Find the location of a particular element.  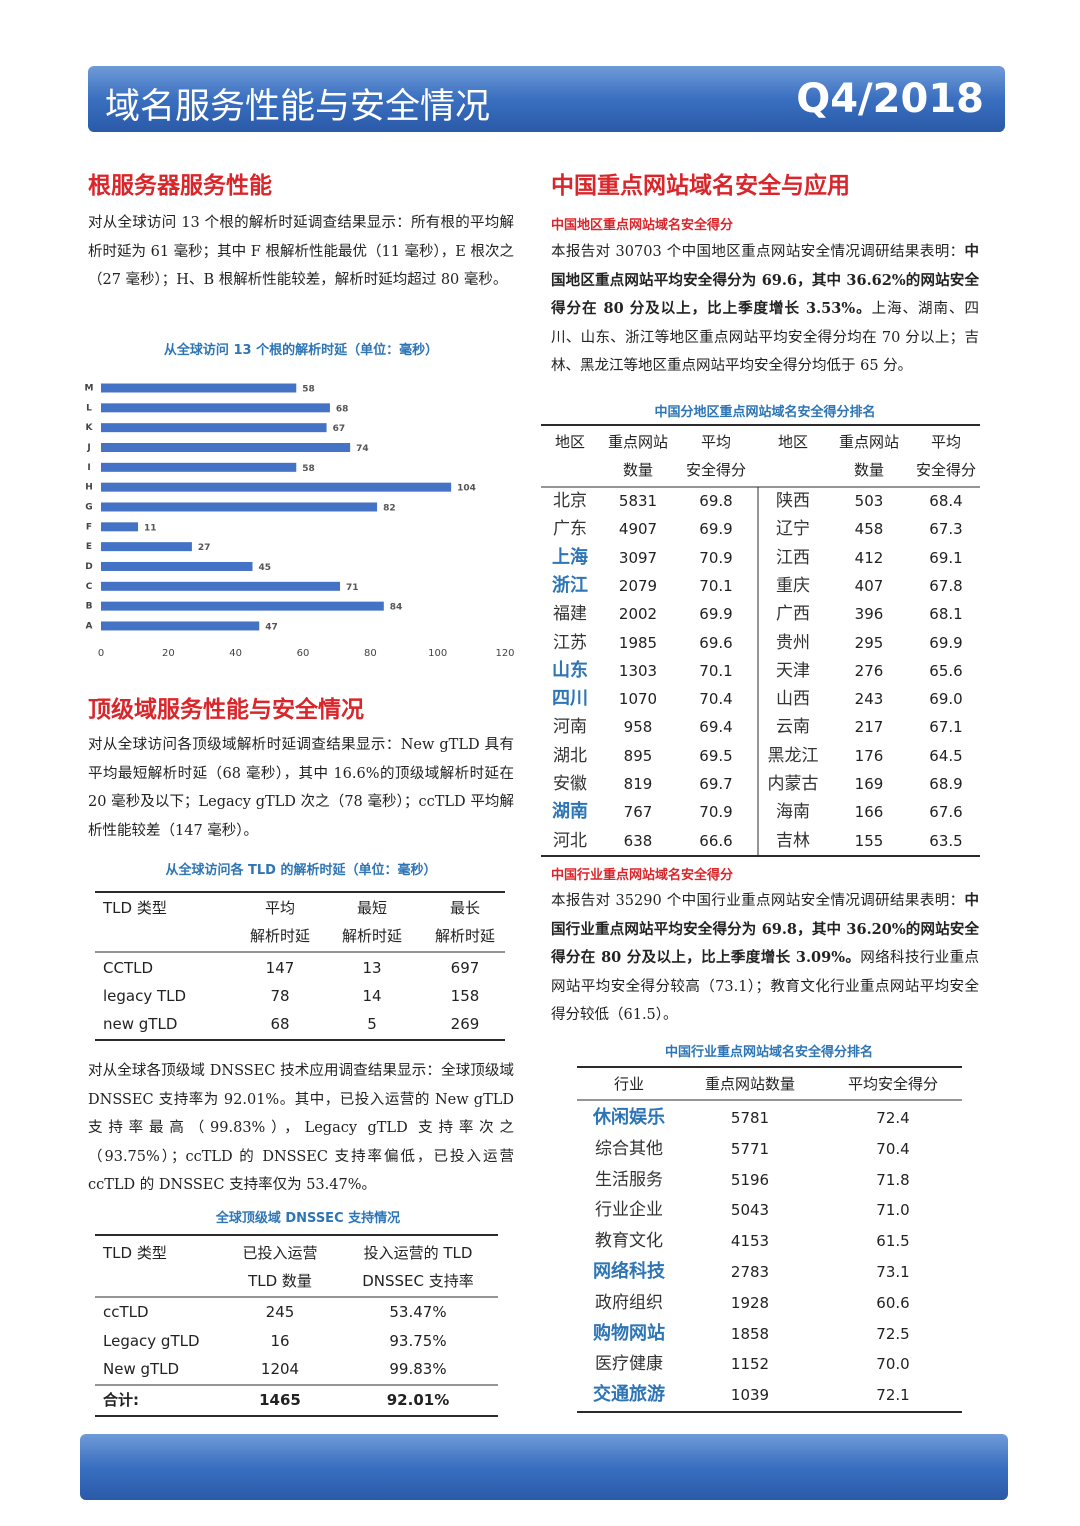

table-header: 已投入运营 is located at coordinates (280, 1253).